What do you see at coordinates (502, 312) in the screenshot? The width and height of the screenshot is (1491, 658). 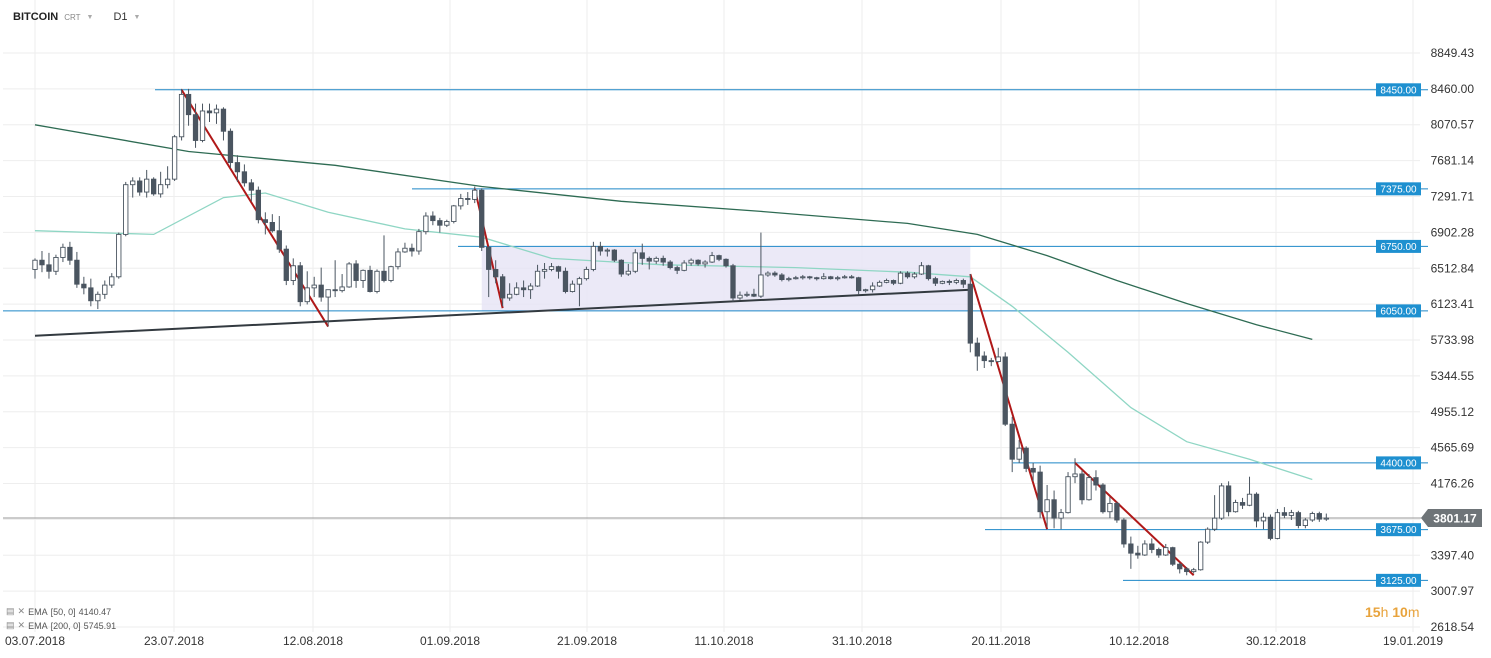 I see `trendline-dark` at bounding box center [502, 312].